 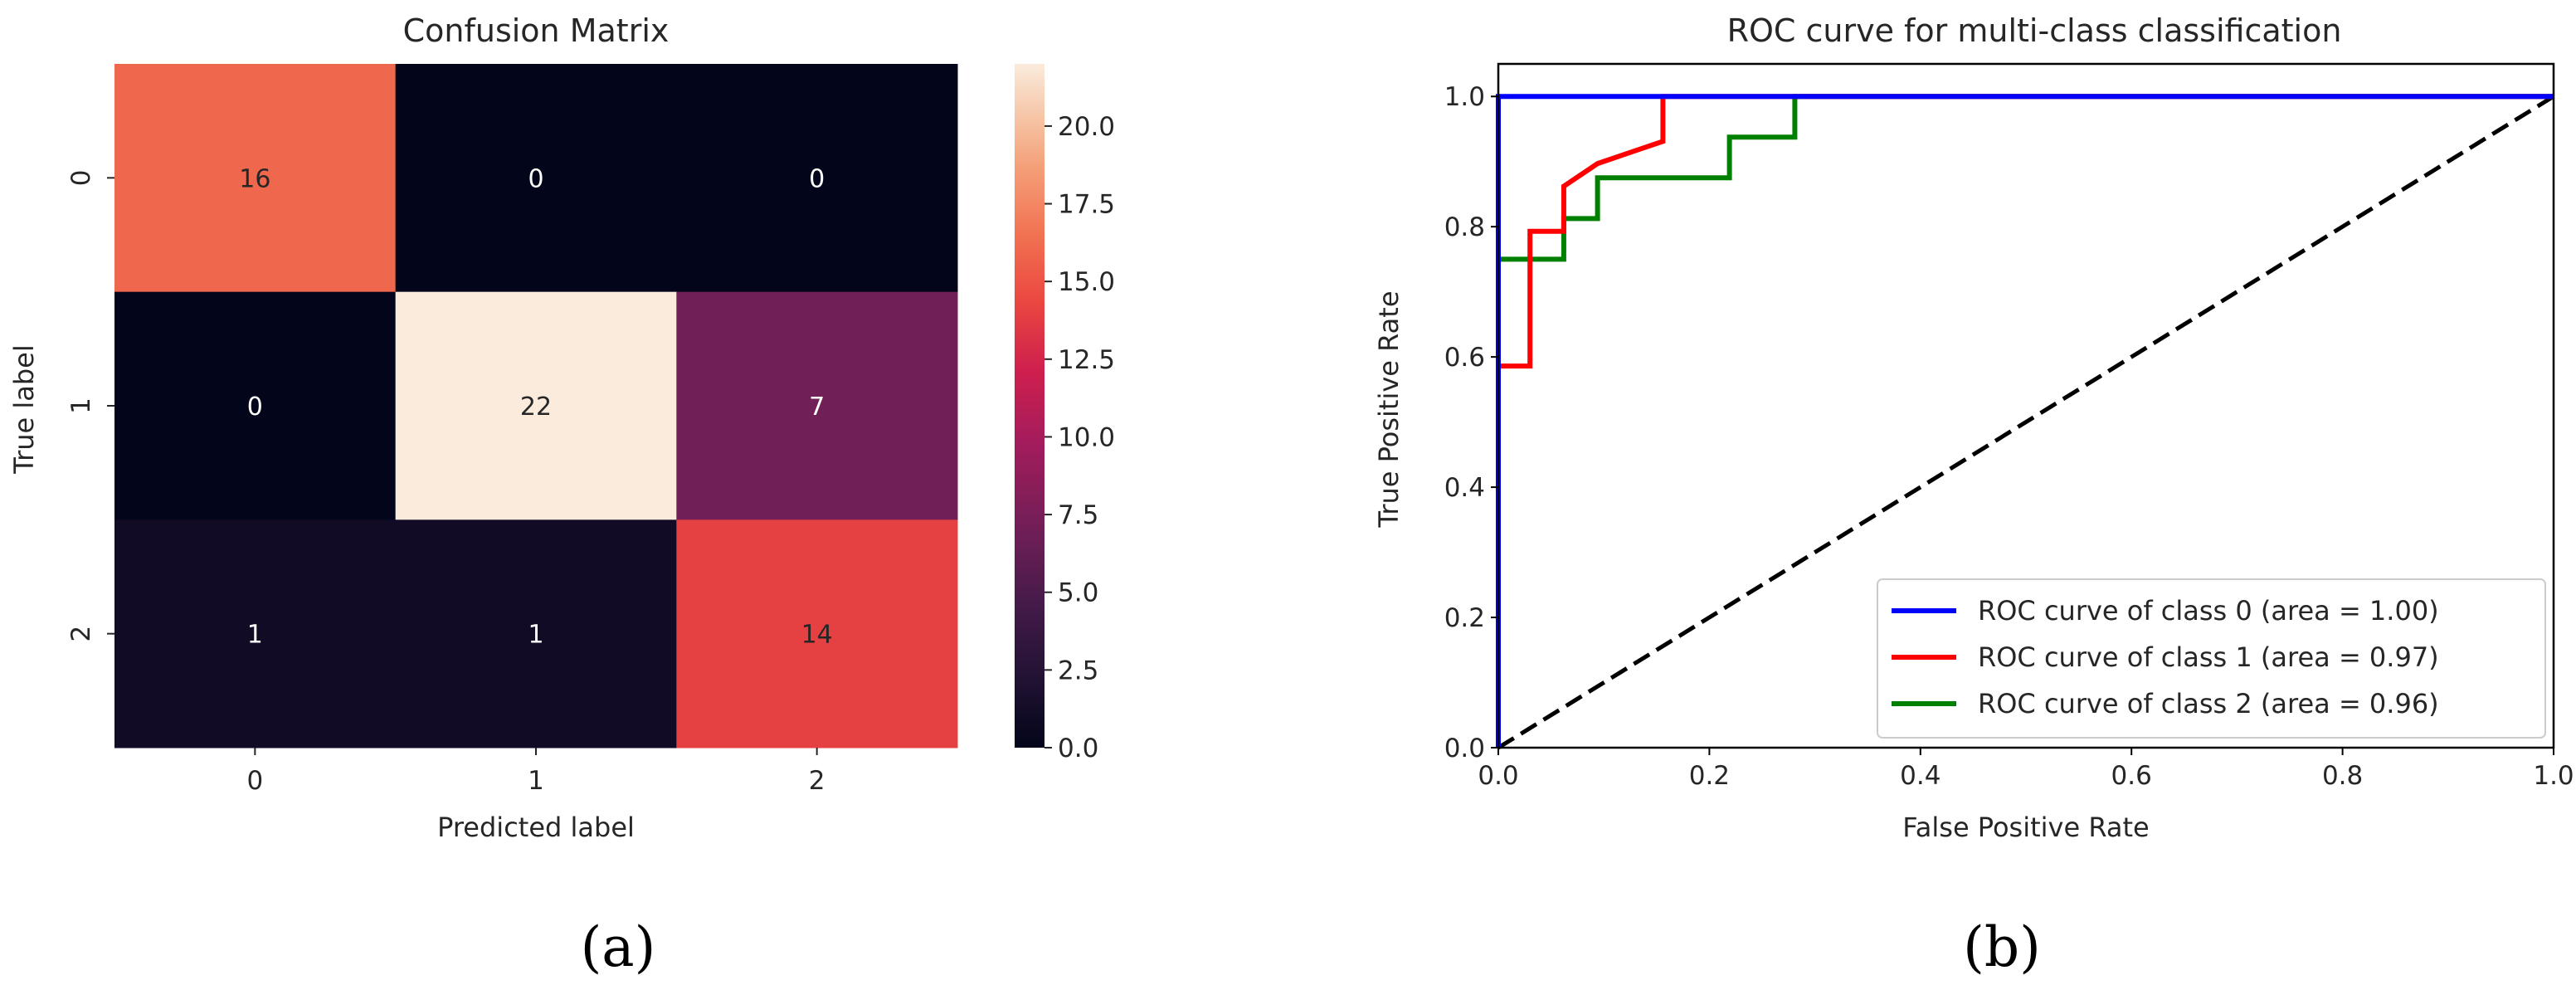 What do you see at coordinates (2208, 704) in the screenshot?
I see `legend-label: ROC curve of class 2 (area = 0.96)` at bounding box center [2208, 704].